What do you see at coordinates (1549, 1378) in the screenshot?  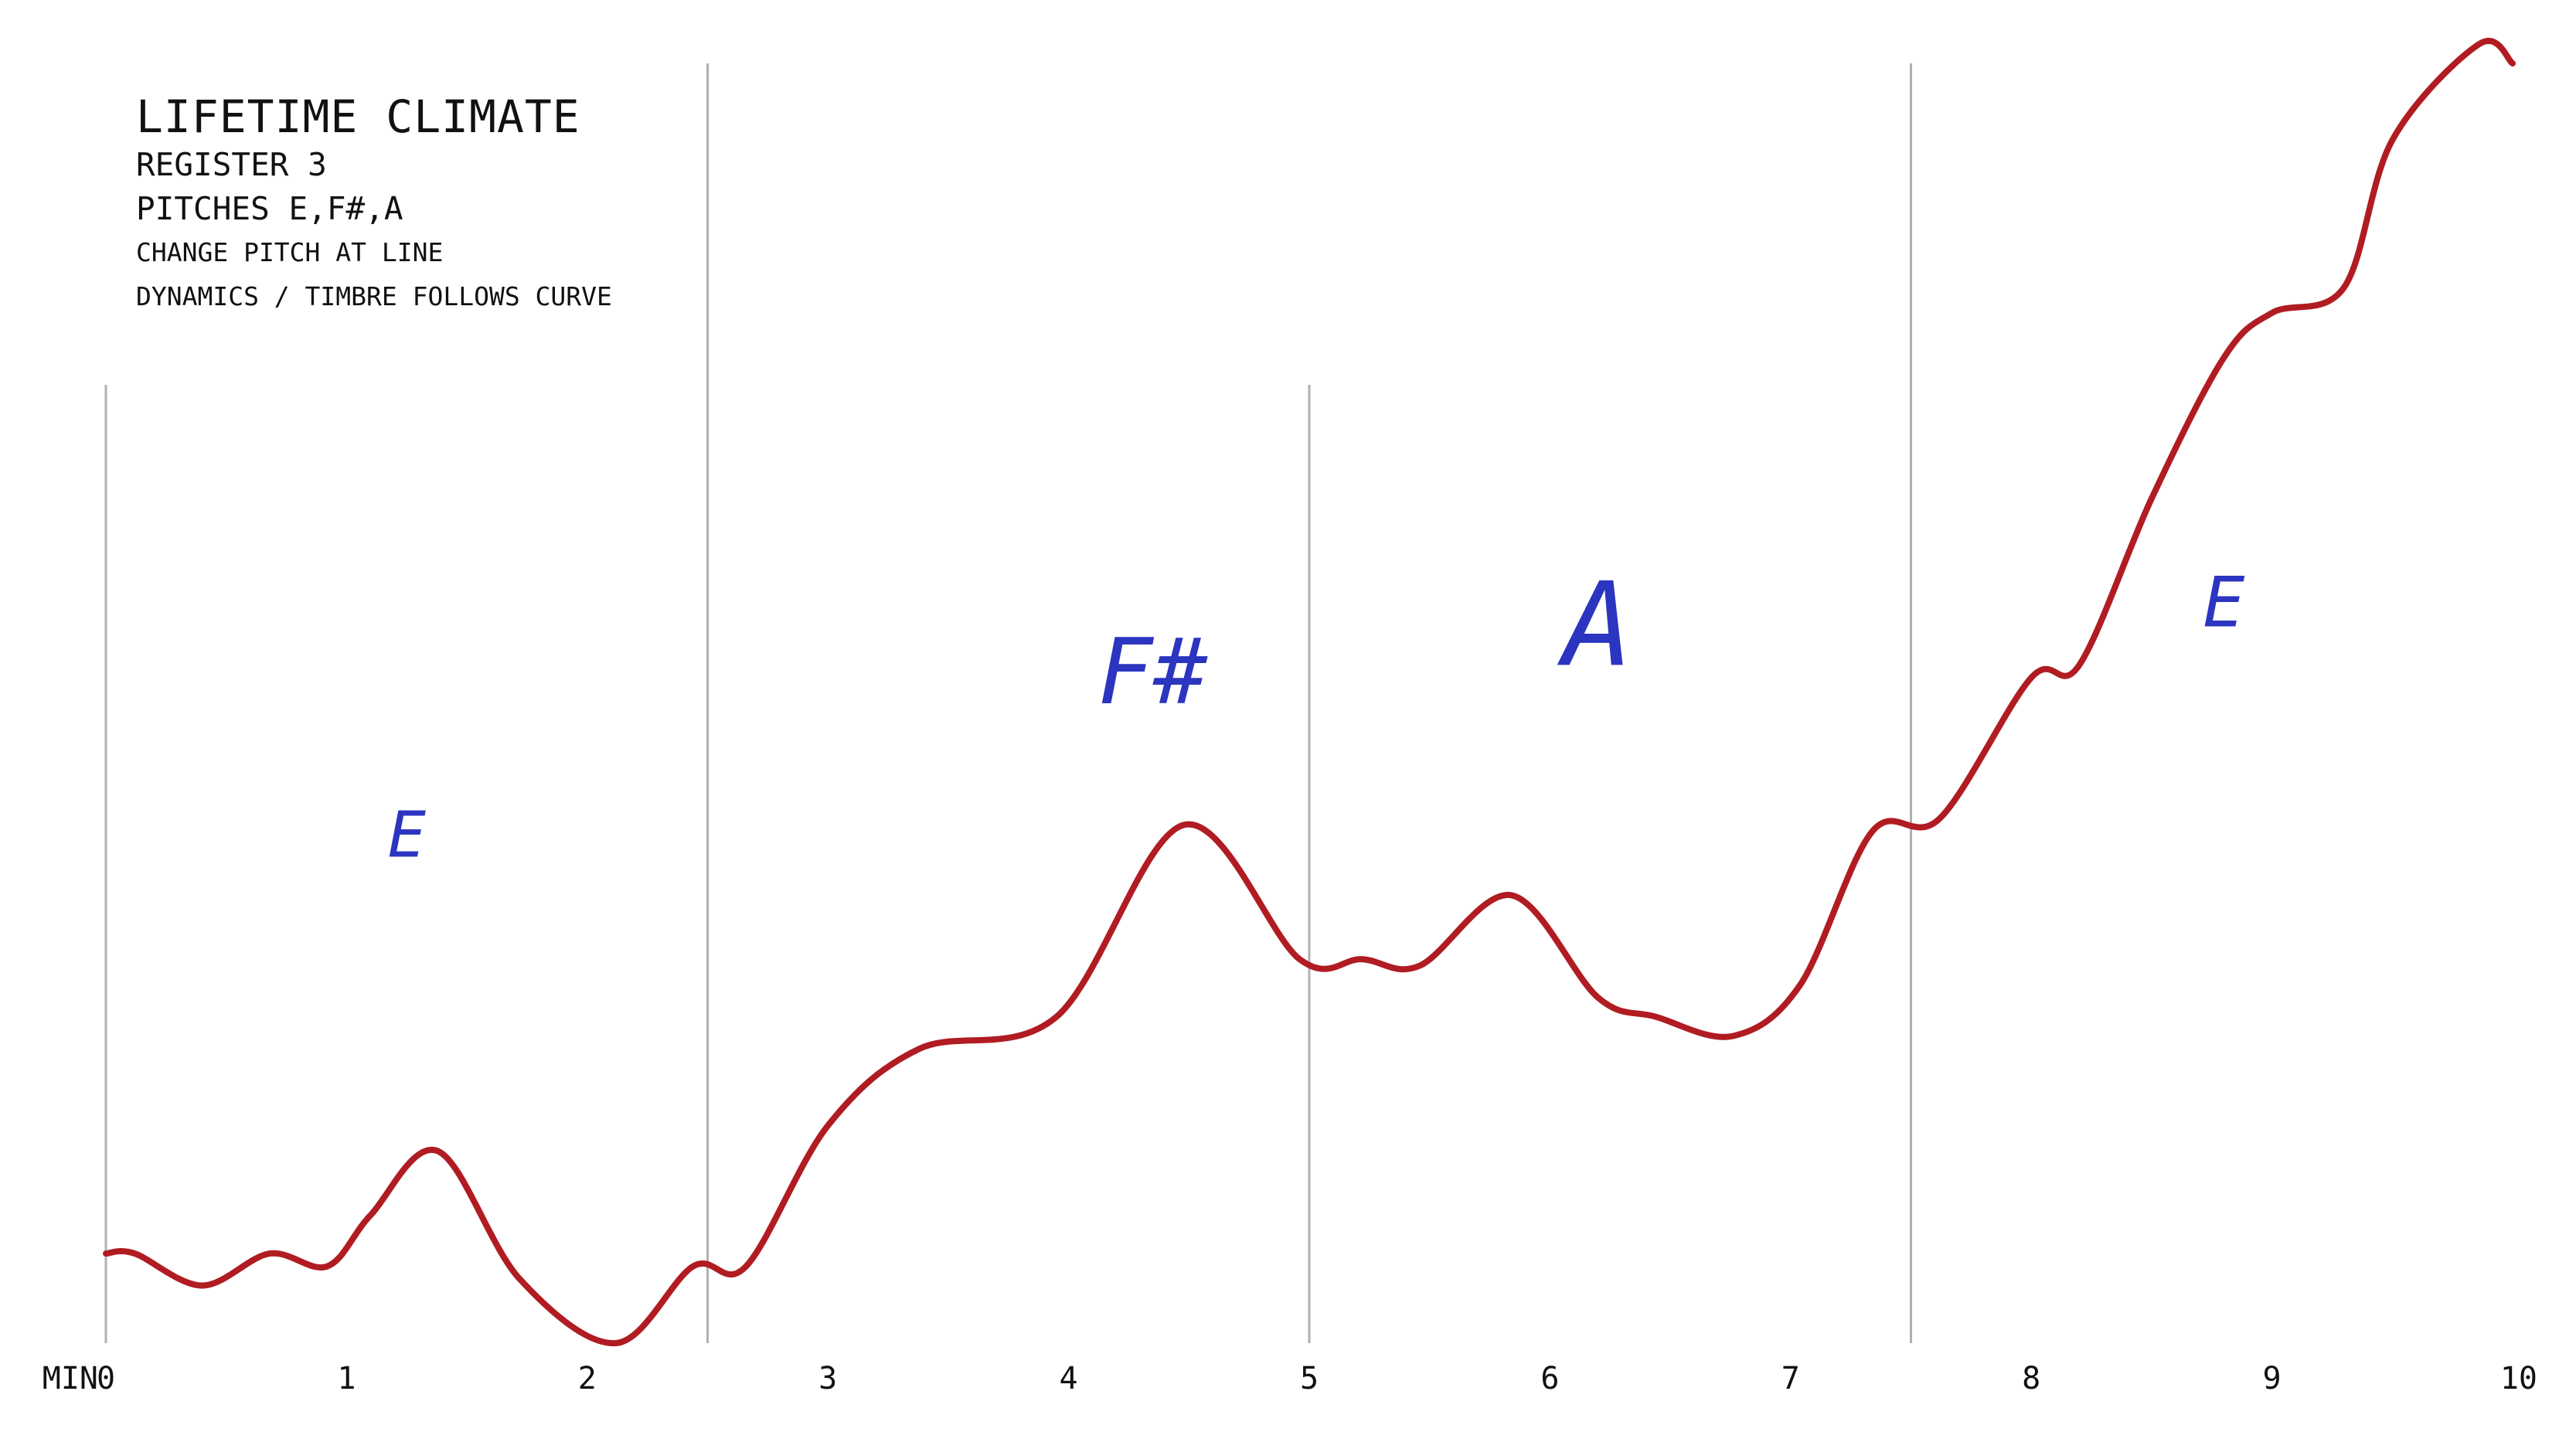 I see `x-tick-label-6: 6` at bounding box center [1549, 1378].